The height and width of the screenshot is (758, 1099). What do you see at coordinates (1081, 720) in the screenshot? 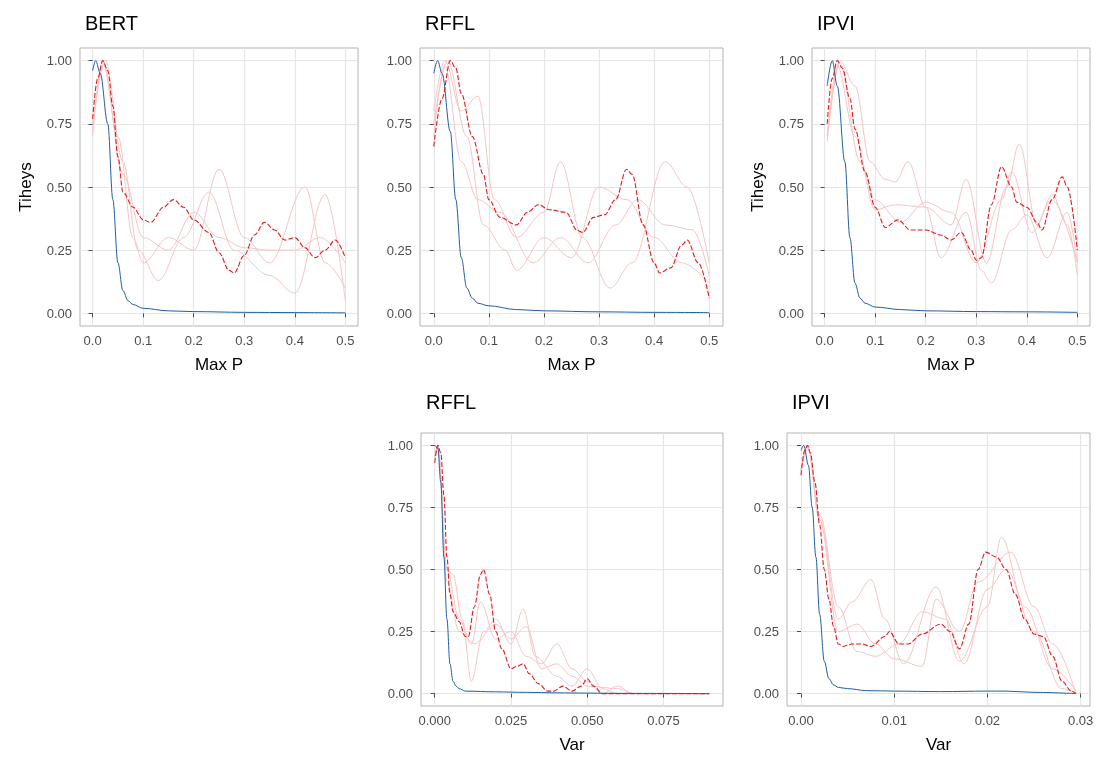
I see `x-tick-label: 0.03` at bounding box center [1081, 720].